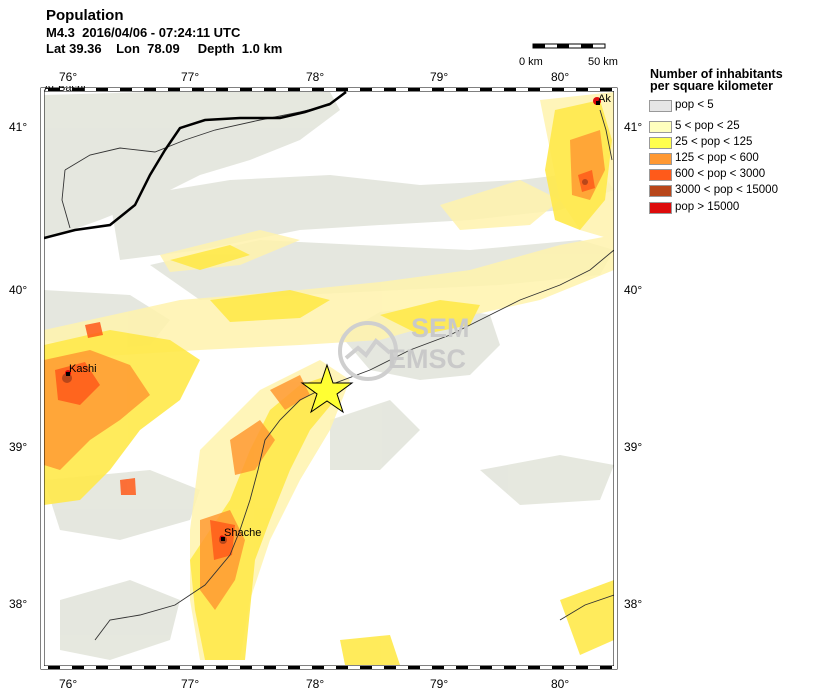 The height and width of the screenshot is (699, 818). Describe the element at coordinates (190, 684) in the screenshot. I see `lon-tick-bottom-77: 77°` at that location.